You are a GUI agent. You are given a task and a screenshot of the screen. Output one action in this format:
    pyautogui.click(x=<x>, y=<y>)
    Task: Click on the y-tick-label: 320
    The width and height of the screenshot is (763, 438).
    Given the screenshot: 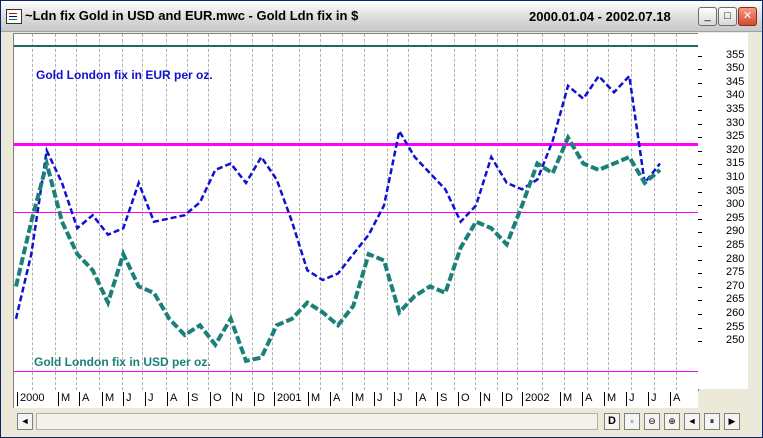 What is the action you would take?
    pyautogui.click(x=735, y=150)
    